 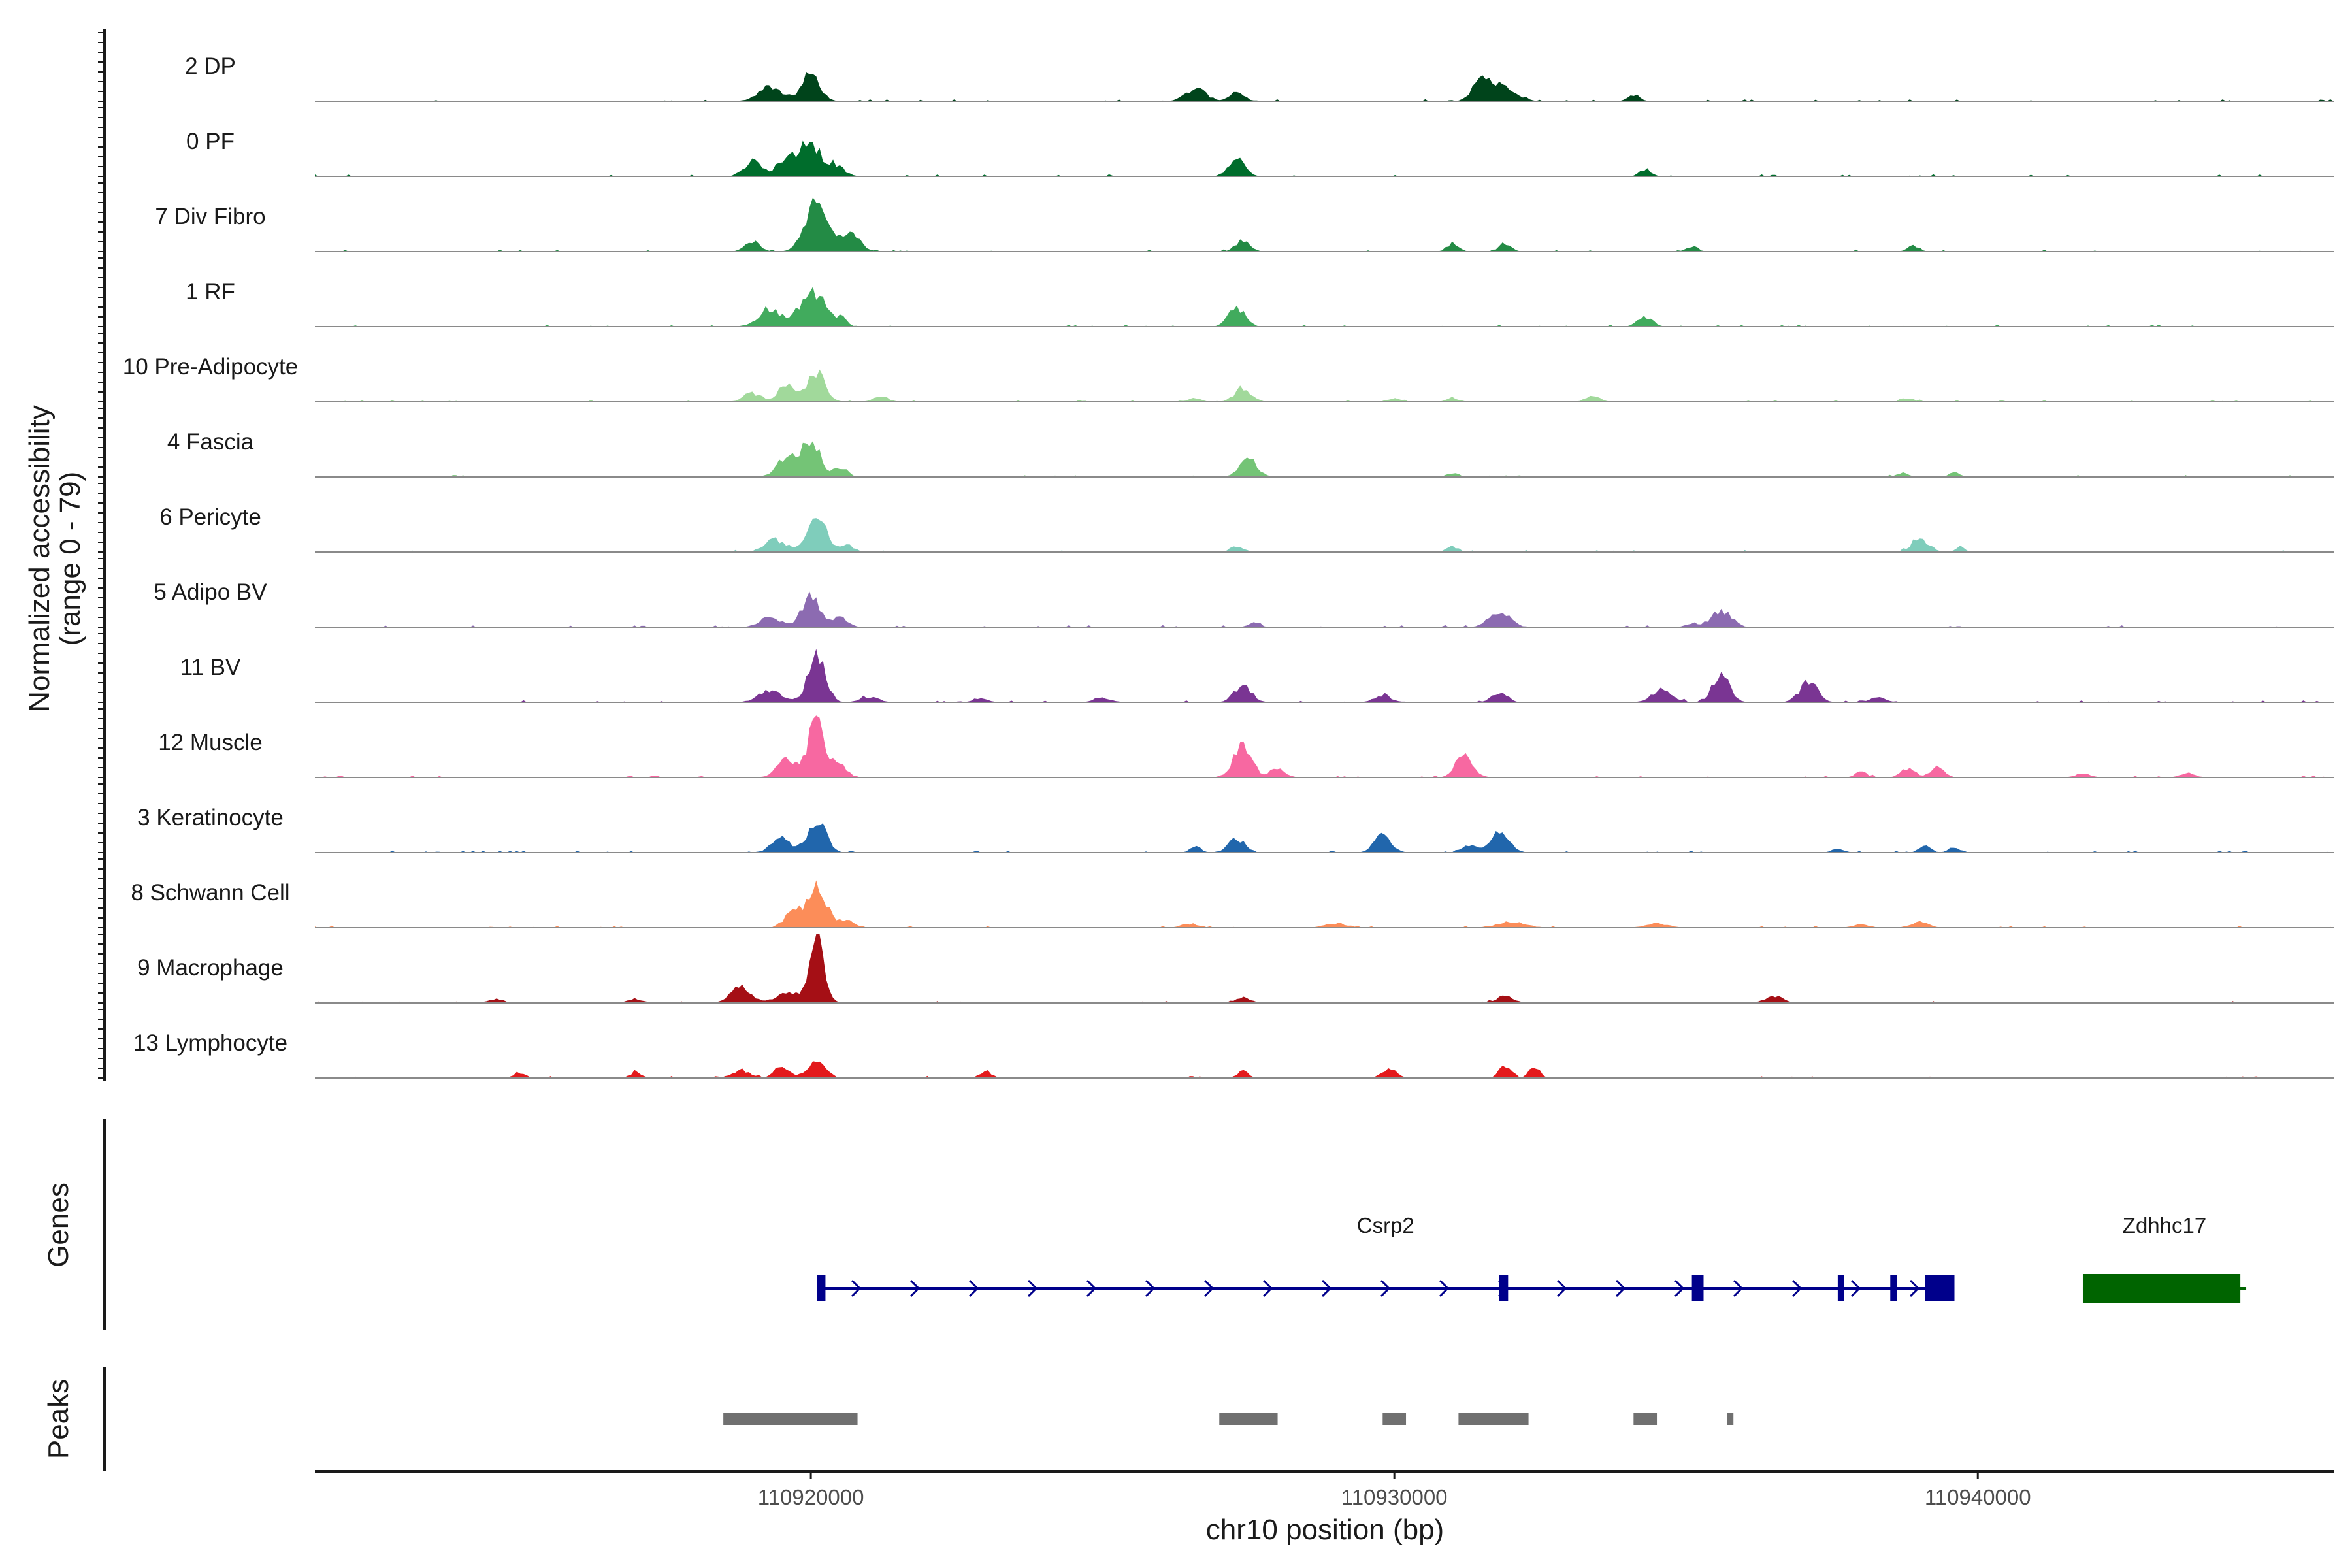 I want to click on gene-1: Zdhhc17, so click(x=2164, y=1258).